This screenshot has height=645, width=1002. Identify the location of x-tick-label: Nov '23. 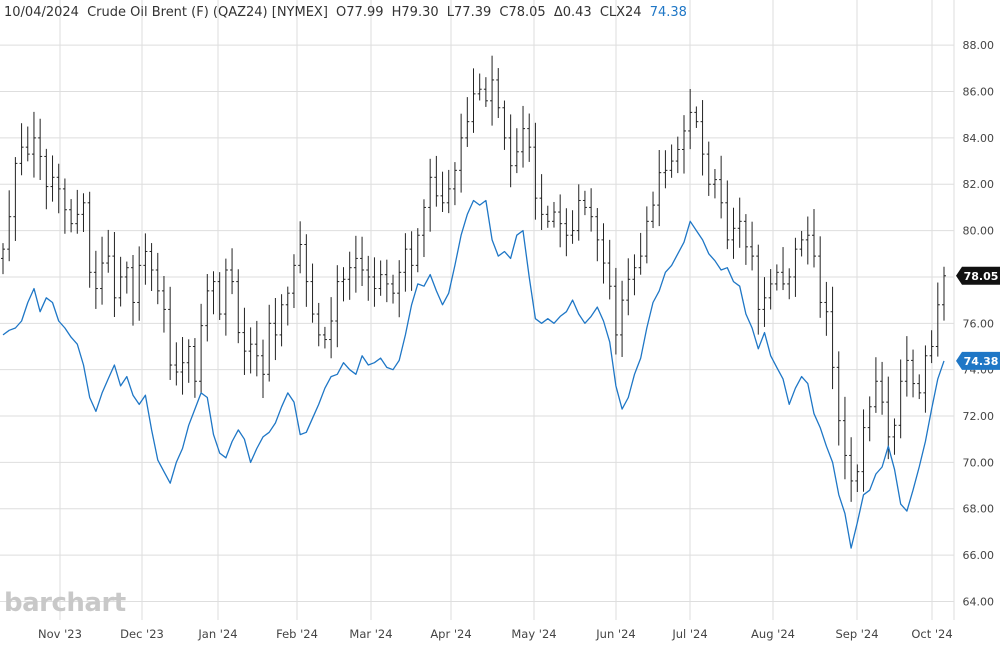
(60, 634).